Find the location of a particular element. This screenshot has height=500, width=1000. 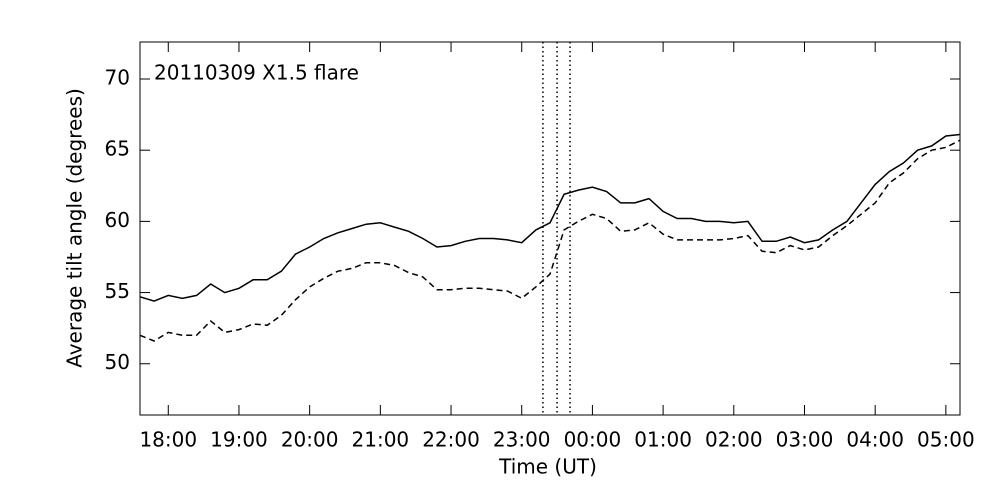

x-tick-label: 22:00 is located at coordinates (451, 440).